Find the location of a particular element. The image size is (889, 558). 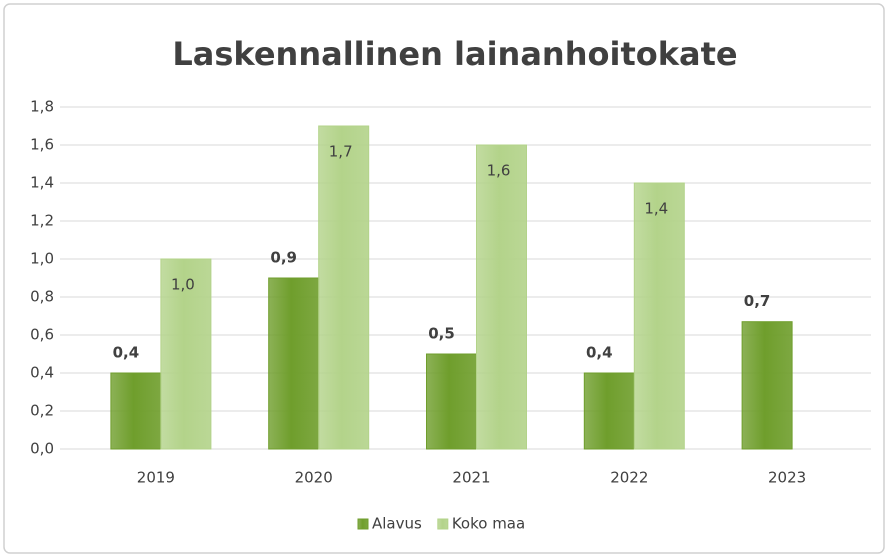

y-tick-label: 0,6 is located at coordinates (42, 335).